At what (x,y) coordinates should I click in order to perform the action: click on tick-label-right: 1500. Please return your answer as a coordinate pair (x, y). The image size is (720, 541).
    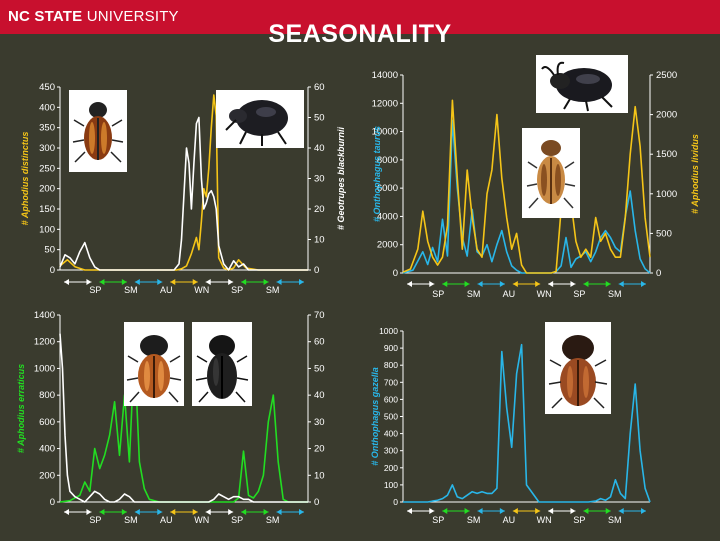
    Looking at the image, I should click on (666, 154).